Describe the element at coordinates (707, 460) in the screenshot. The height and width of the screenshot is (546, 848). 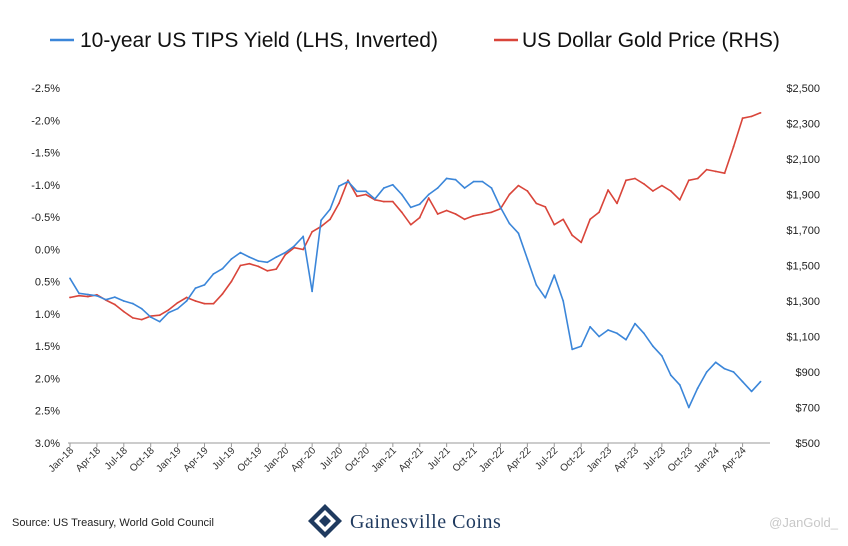
I see `x-tick-label: Jan-24` at that location.